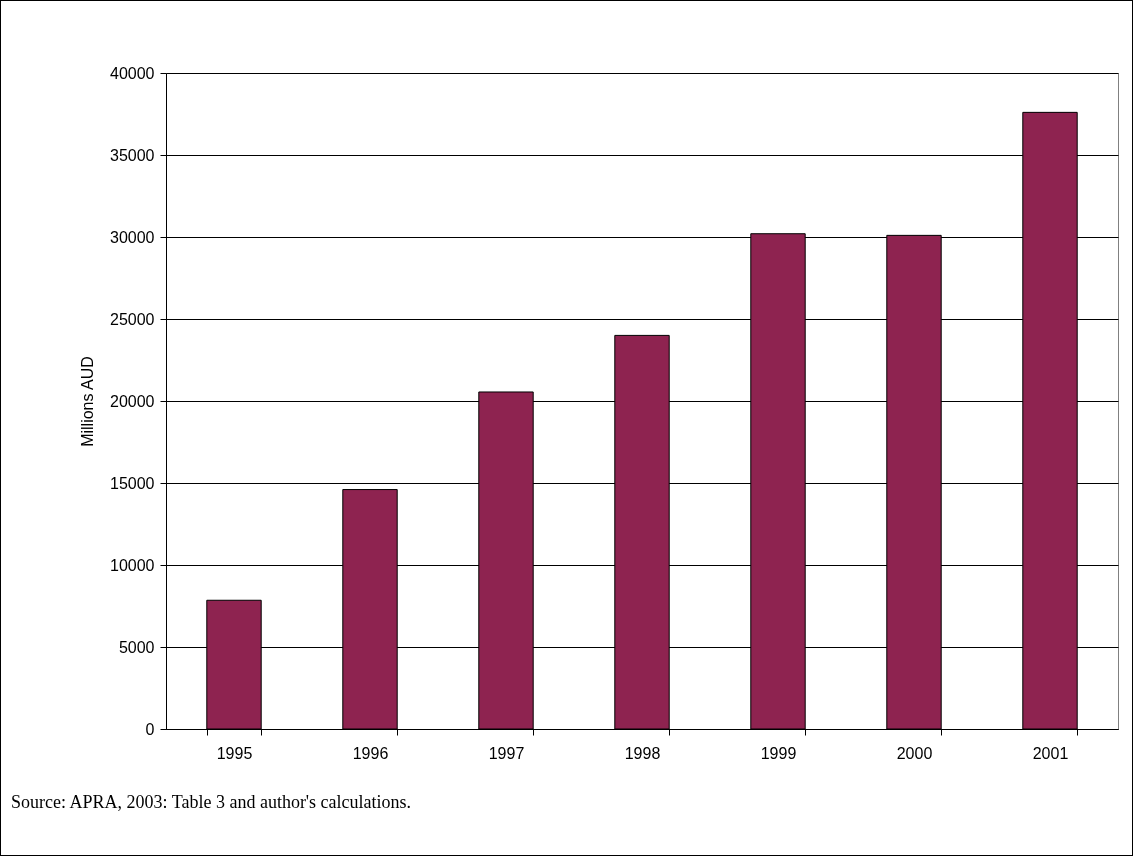 This screenshot has height=856, width=1133. Describe the element at coordinates (370, 753) in the screenshot. I see `x-tick-label: 1996` at that location.